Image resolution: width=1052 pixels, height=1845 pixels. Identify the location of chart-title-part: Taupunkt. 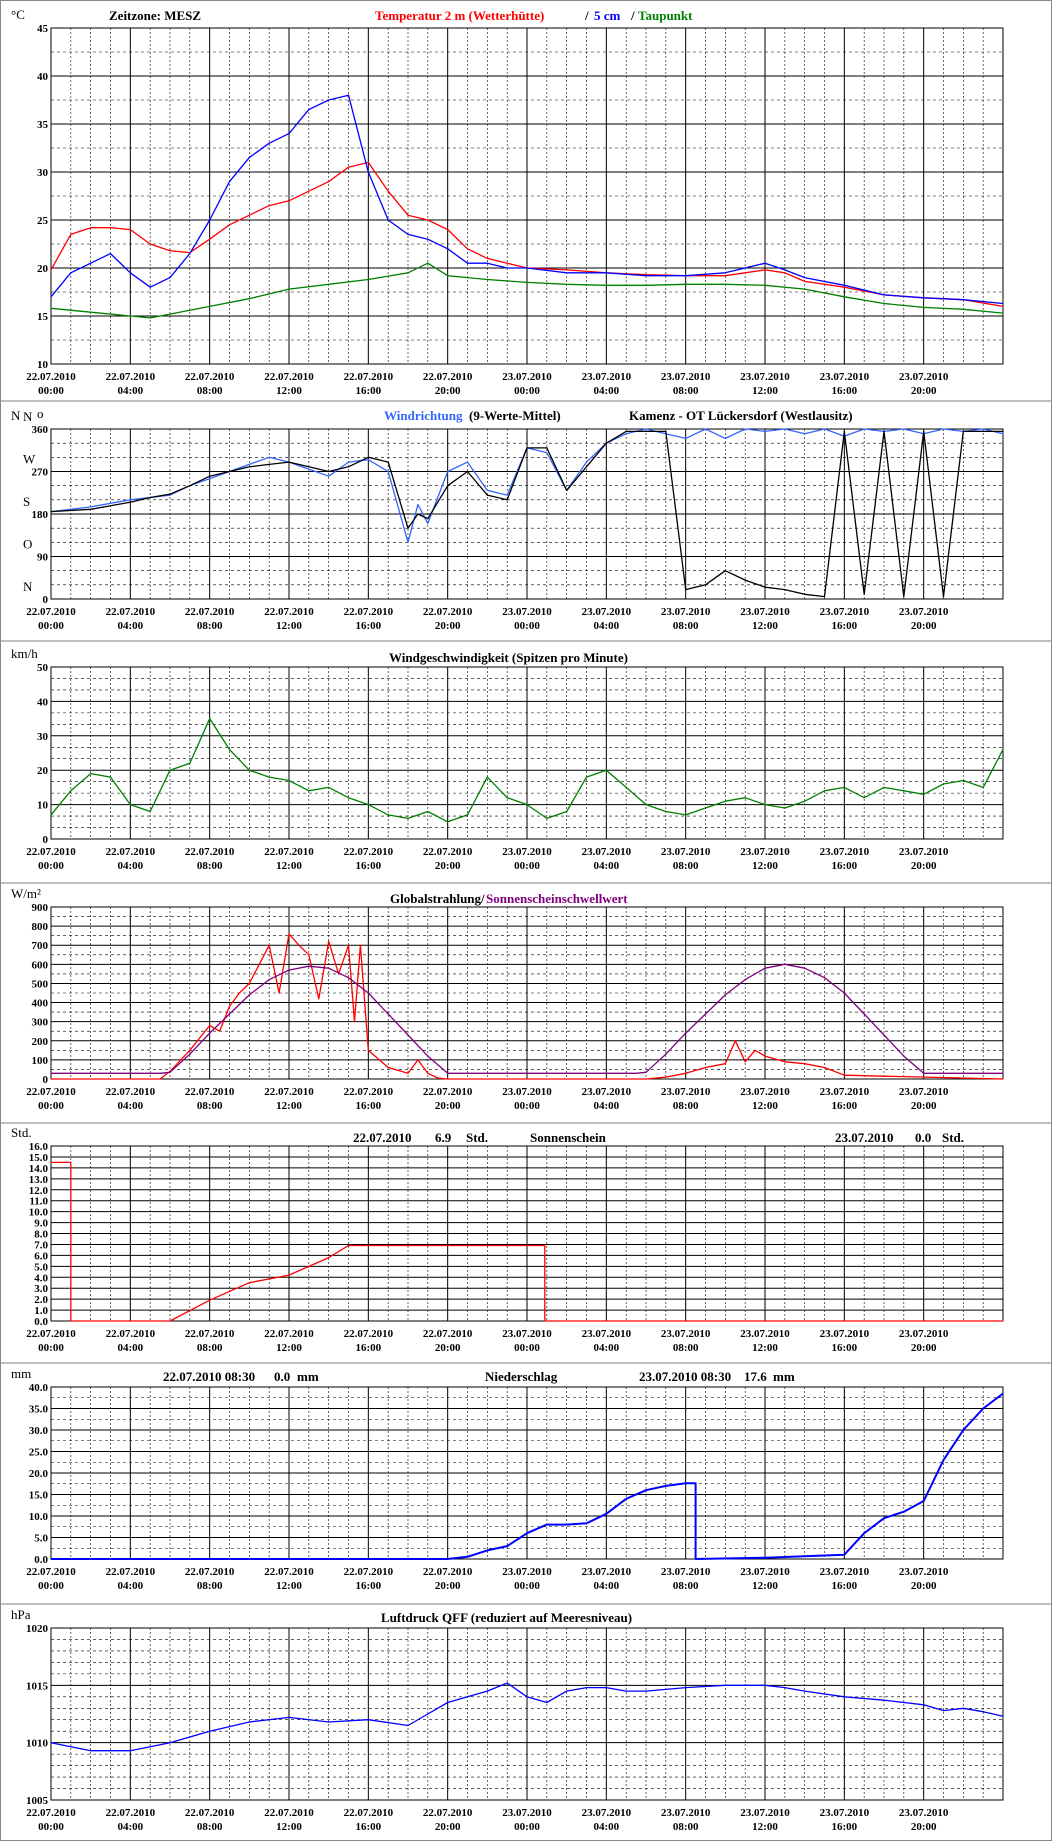
(665, 15).